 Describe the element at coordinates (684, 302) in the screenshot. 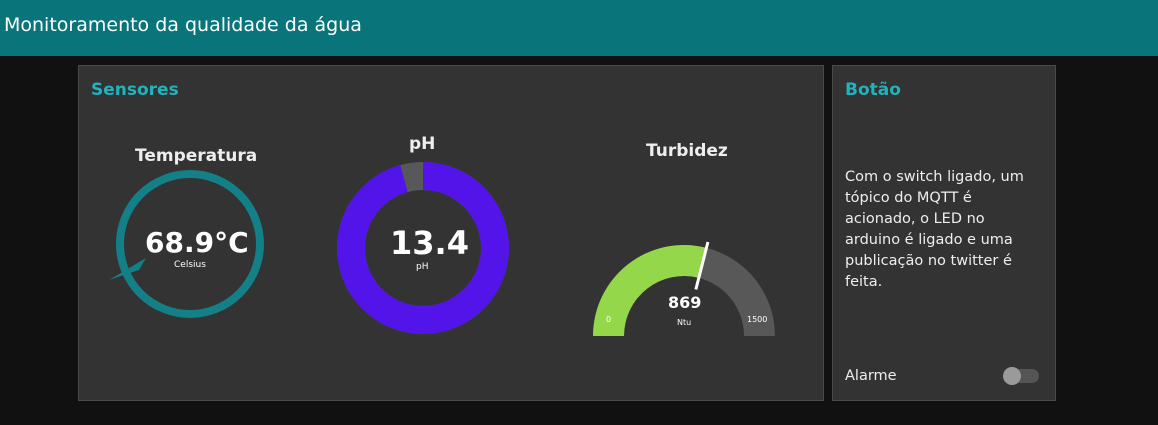

I see `turbidez-value: 869` at that location.